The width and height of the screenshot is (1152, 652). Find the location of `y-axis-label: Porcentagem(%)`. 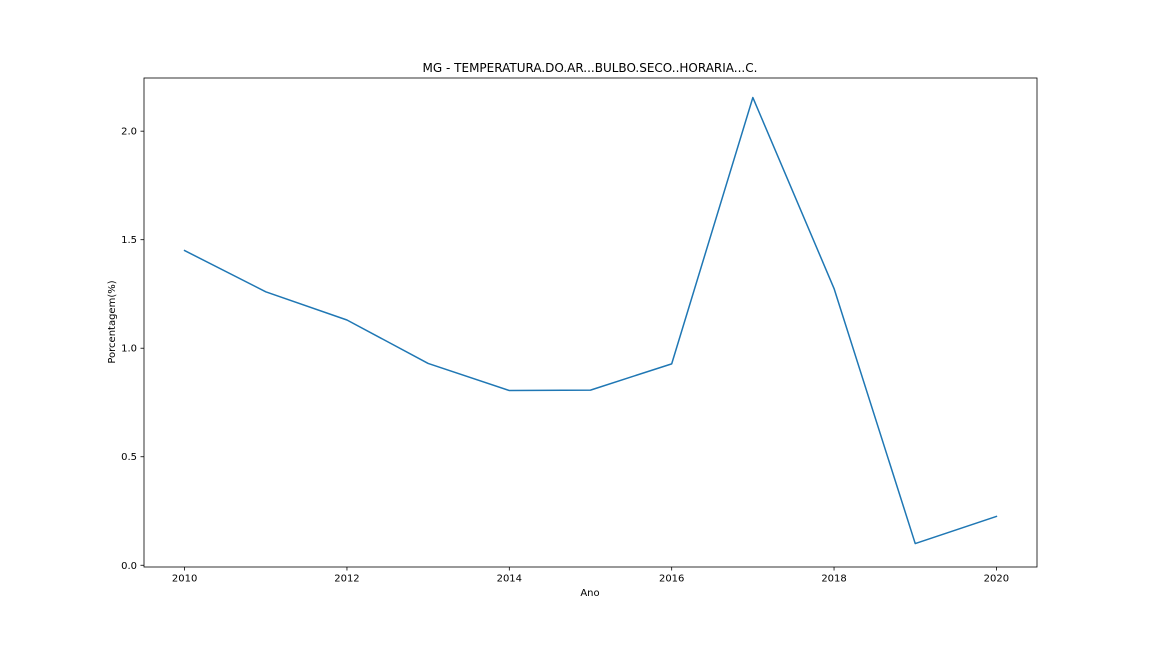

y-axis-label: Porcentagem(%) is located at coordinates (112, 321).